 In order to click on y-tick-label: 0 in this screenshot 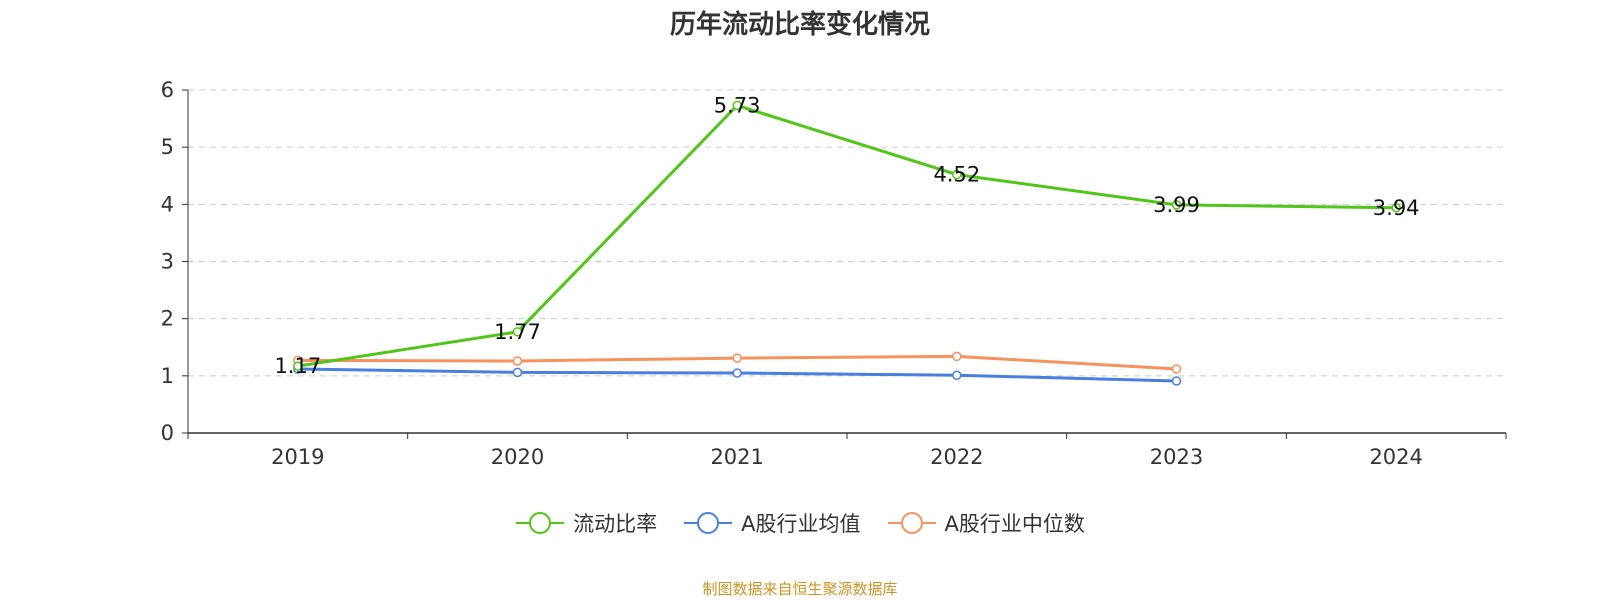, I will do `click(167, 433)`.